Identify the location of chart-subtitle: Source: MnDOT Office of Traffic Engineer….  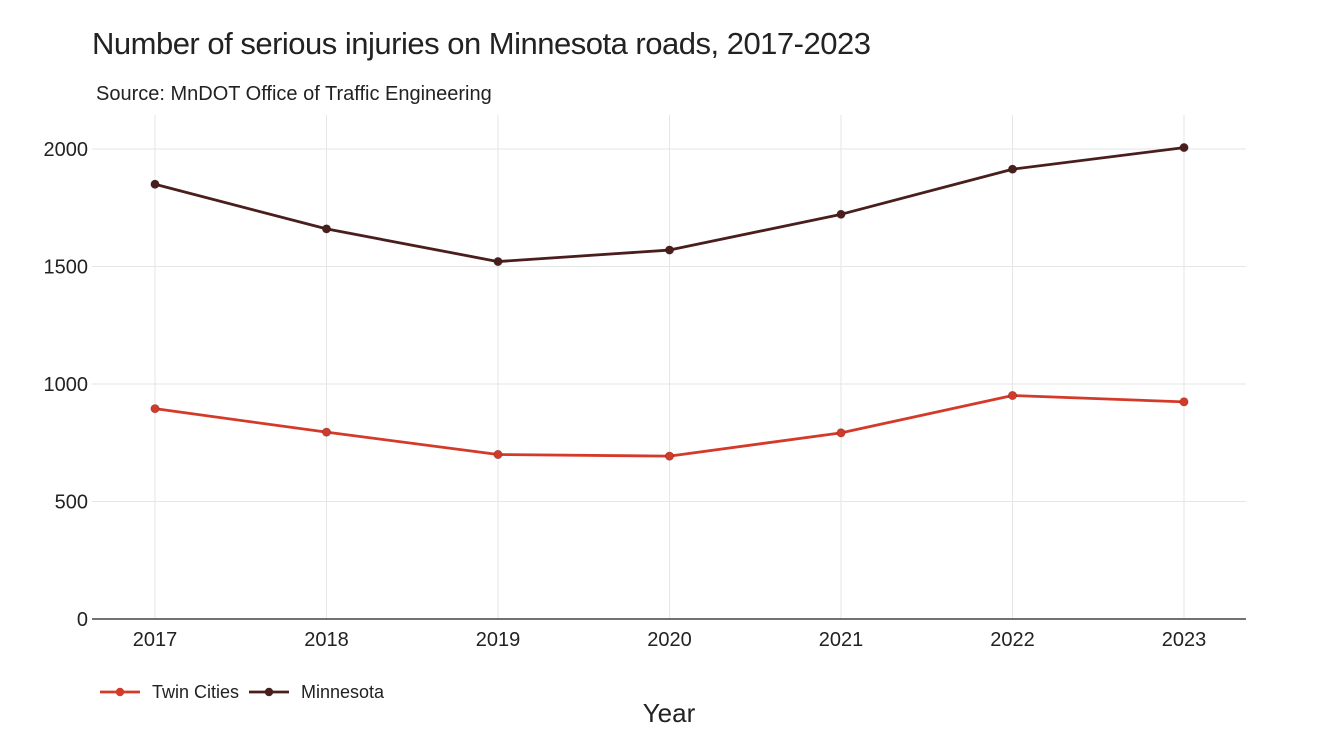
(294, 94).